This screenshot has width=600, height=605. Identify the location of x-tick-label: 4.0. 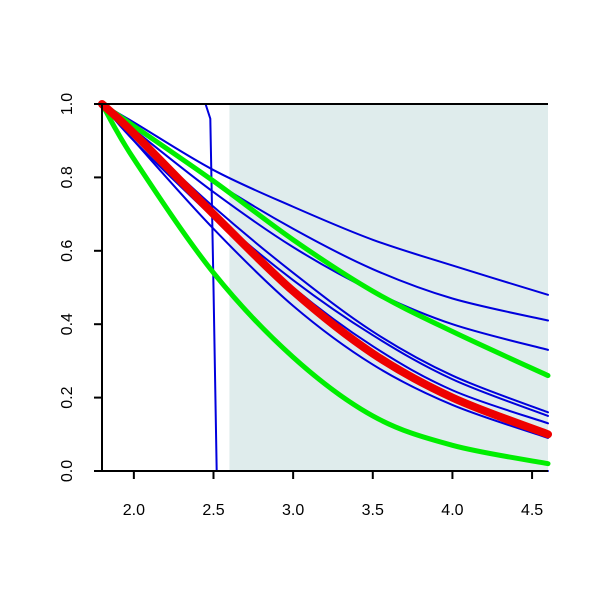
(452, 510).